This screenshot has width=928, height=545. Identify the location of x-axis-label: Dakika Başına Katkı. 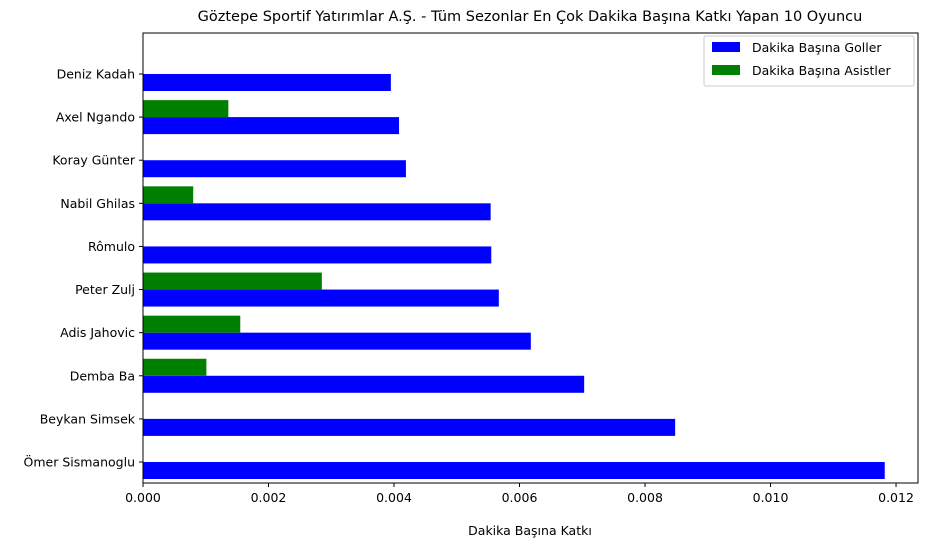
(530, 530).